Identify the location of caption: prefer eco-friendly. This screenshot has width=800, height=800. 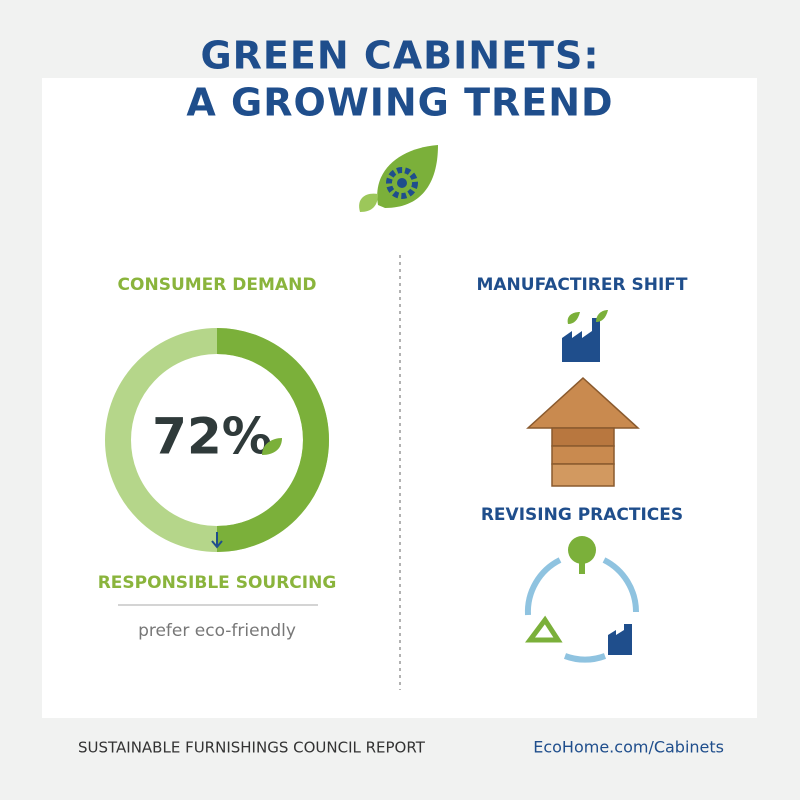
(217, 631).